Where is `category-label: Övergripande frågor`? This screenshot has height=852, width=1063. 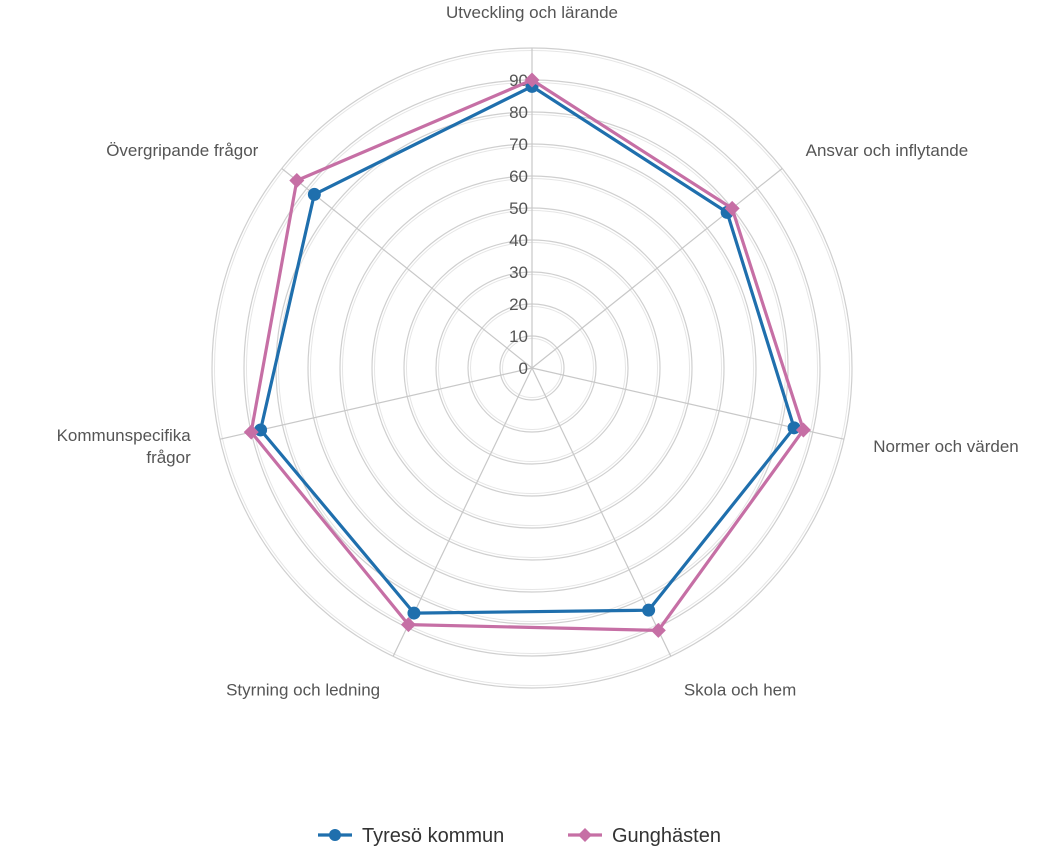 category-label: Övergripande frågor is located at coordinates (182, 150).